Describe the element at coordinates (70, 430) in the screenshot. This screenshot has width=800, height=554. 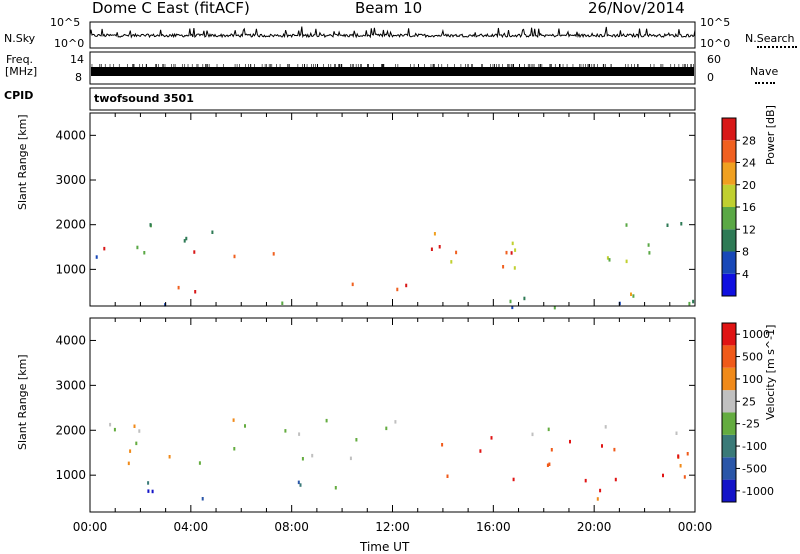
I see `ytick-label: 2000` at that location.